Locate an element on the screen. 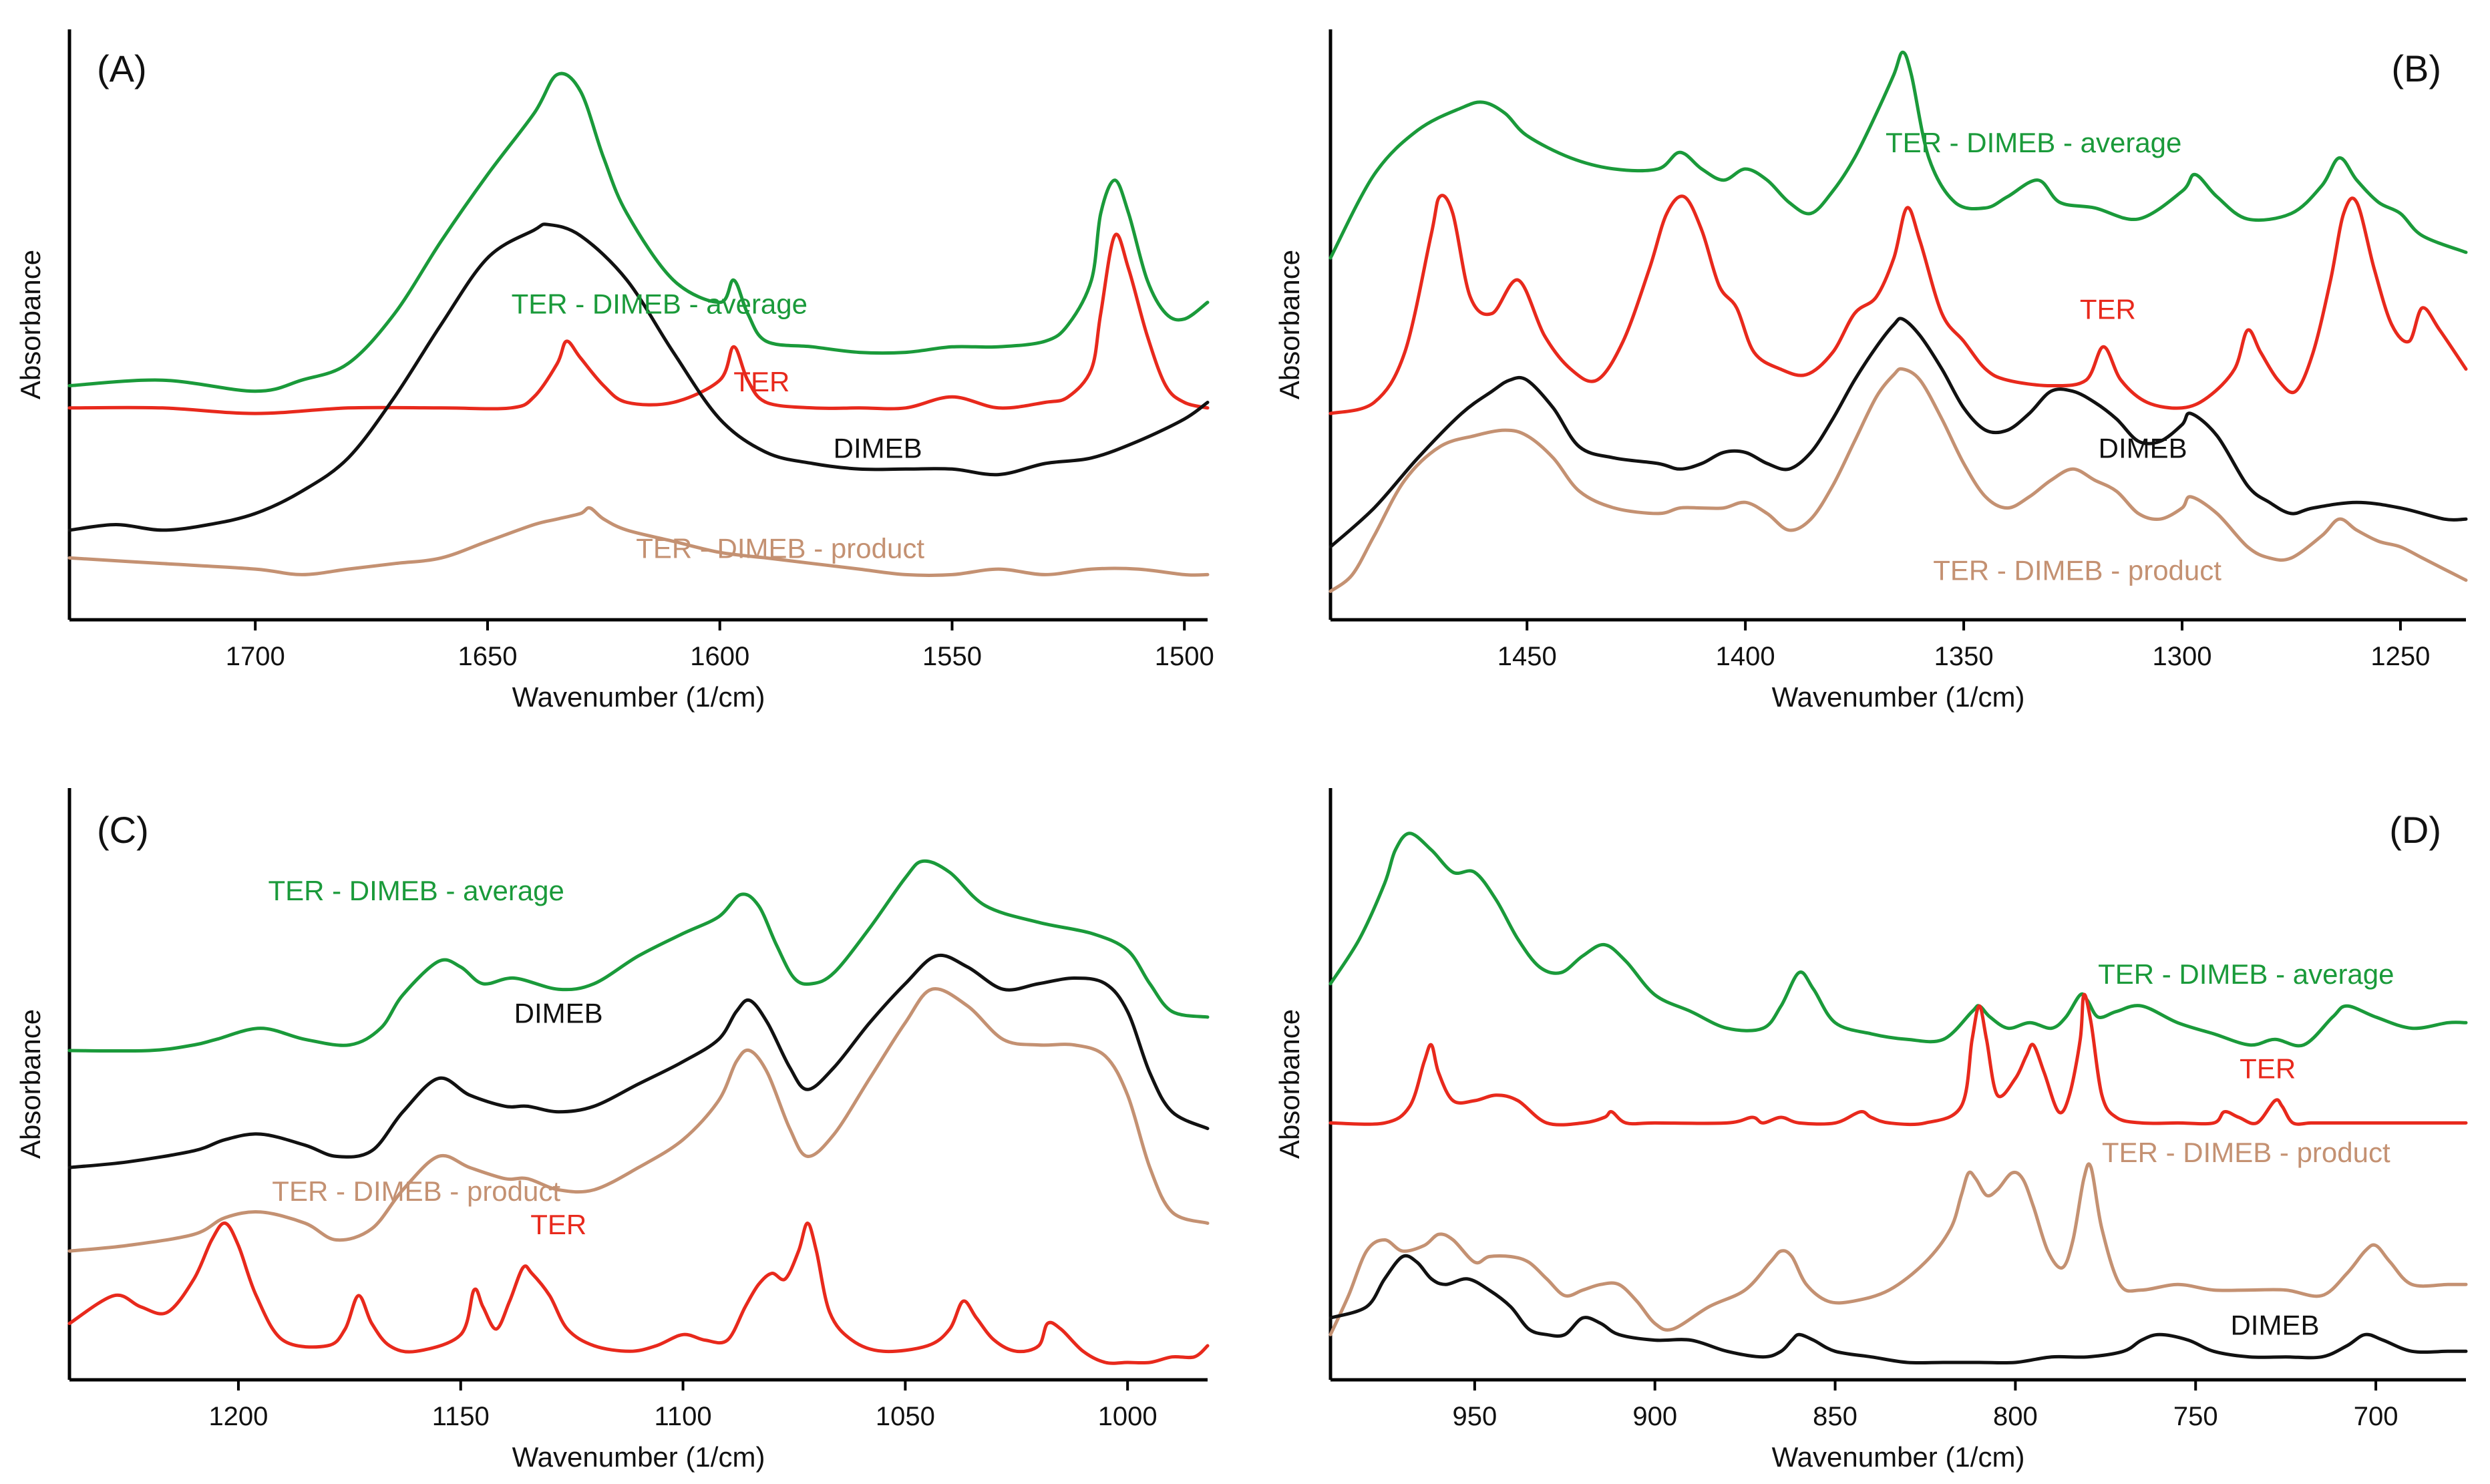  x-tick-label: 1650 is located at coordinates (487, 656).